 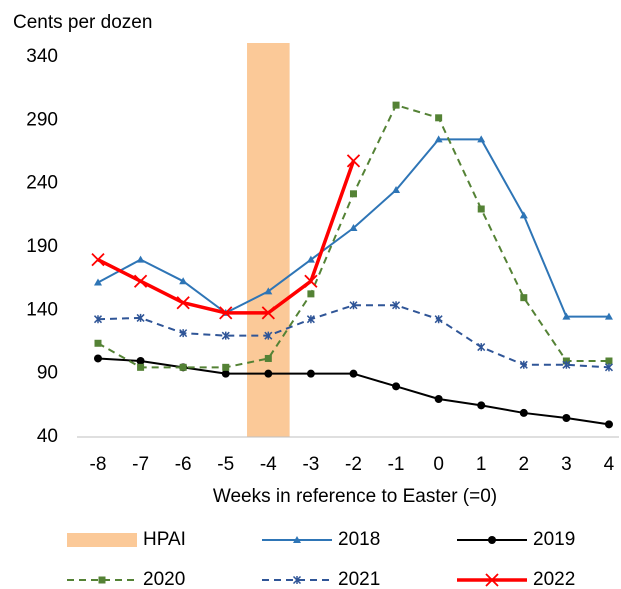 I want to click on x-tick-label: -8, so click(x=98, y=464).